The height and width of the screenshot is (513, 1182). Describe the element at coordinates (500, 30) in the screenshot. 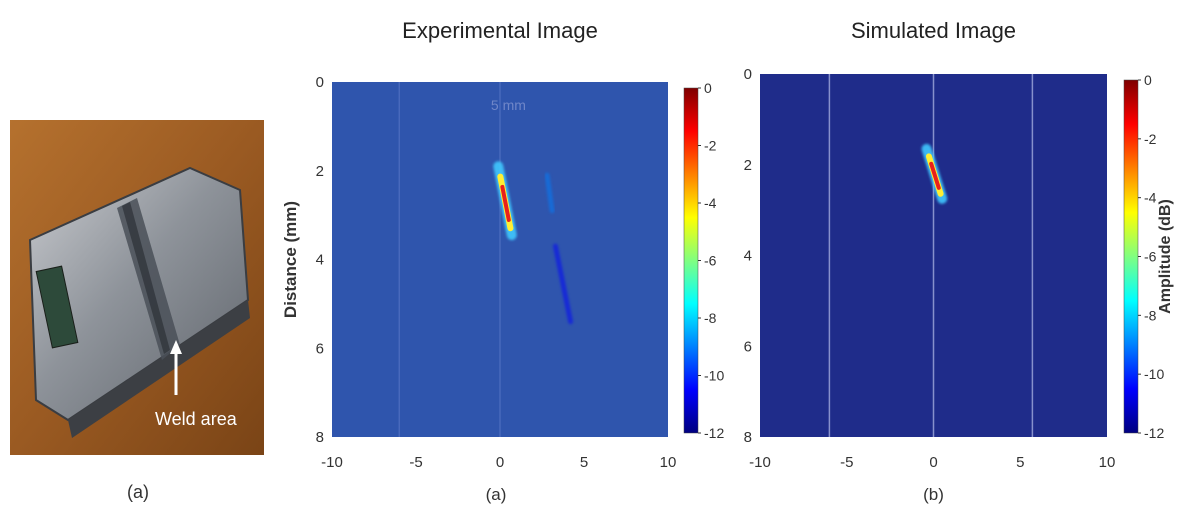

I see `chart-title: Experimental Image` at that location.